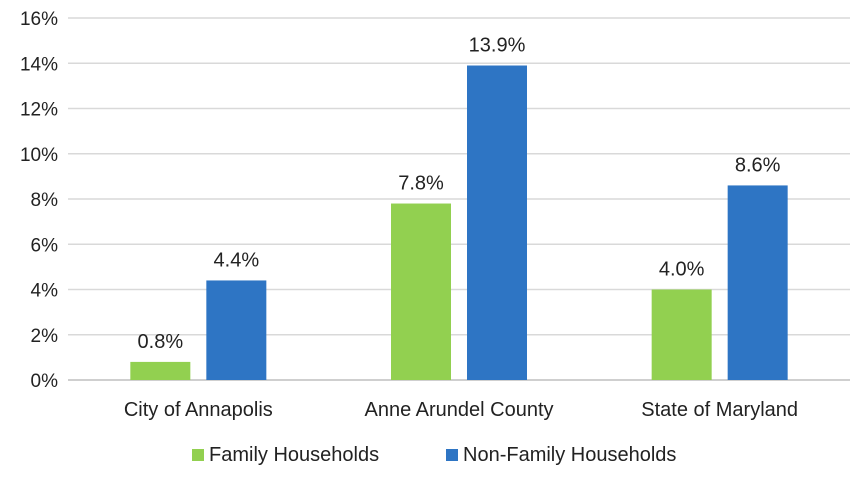  What do you see at coordinates (569, 455) in the screenshot?
I see `legend-label: Non-Family Households` at bounding box center [569, 455].